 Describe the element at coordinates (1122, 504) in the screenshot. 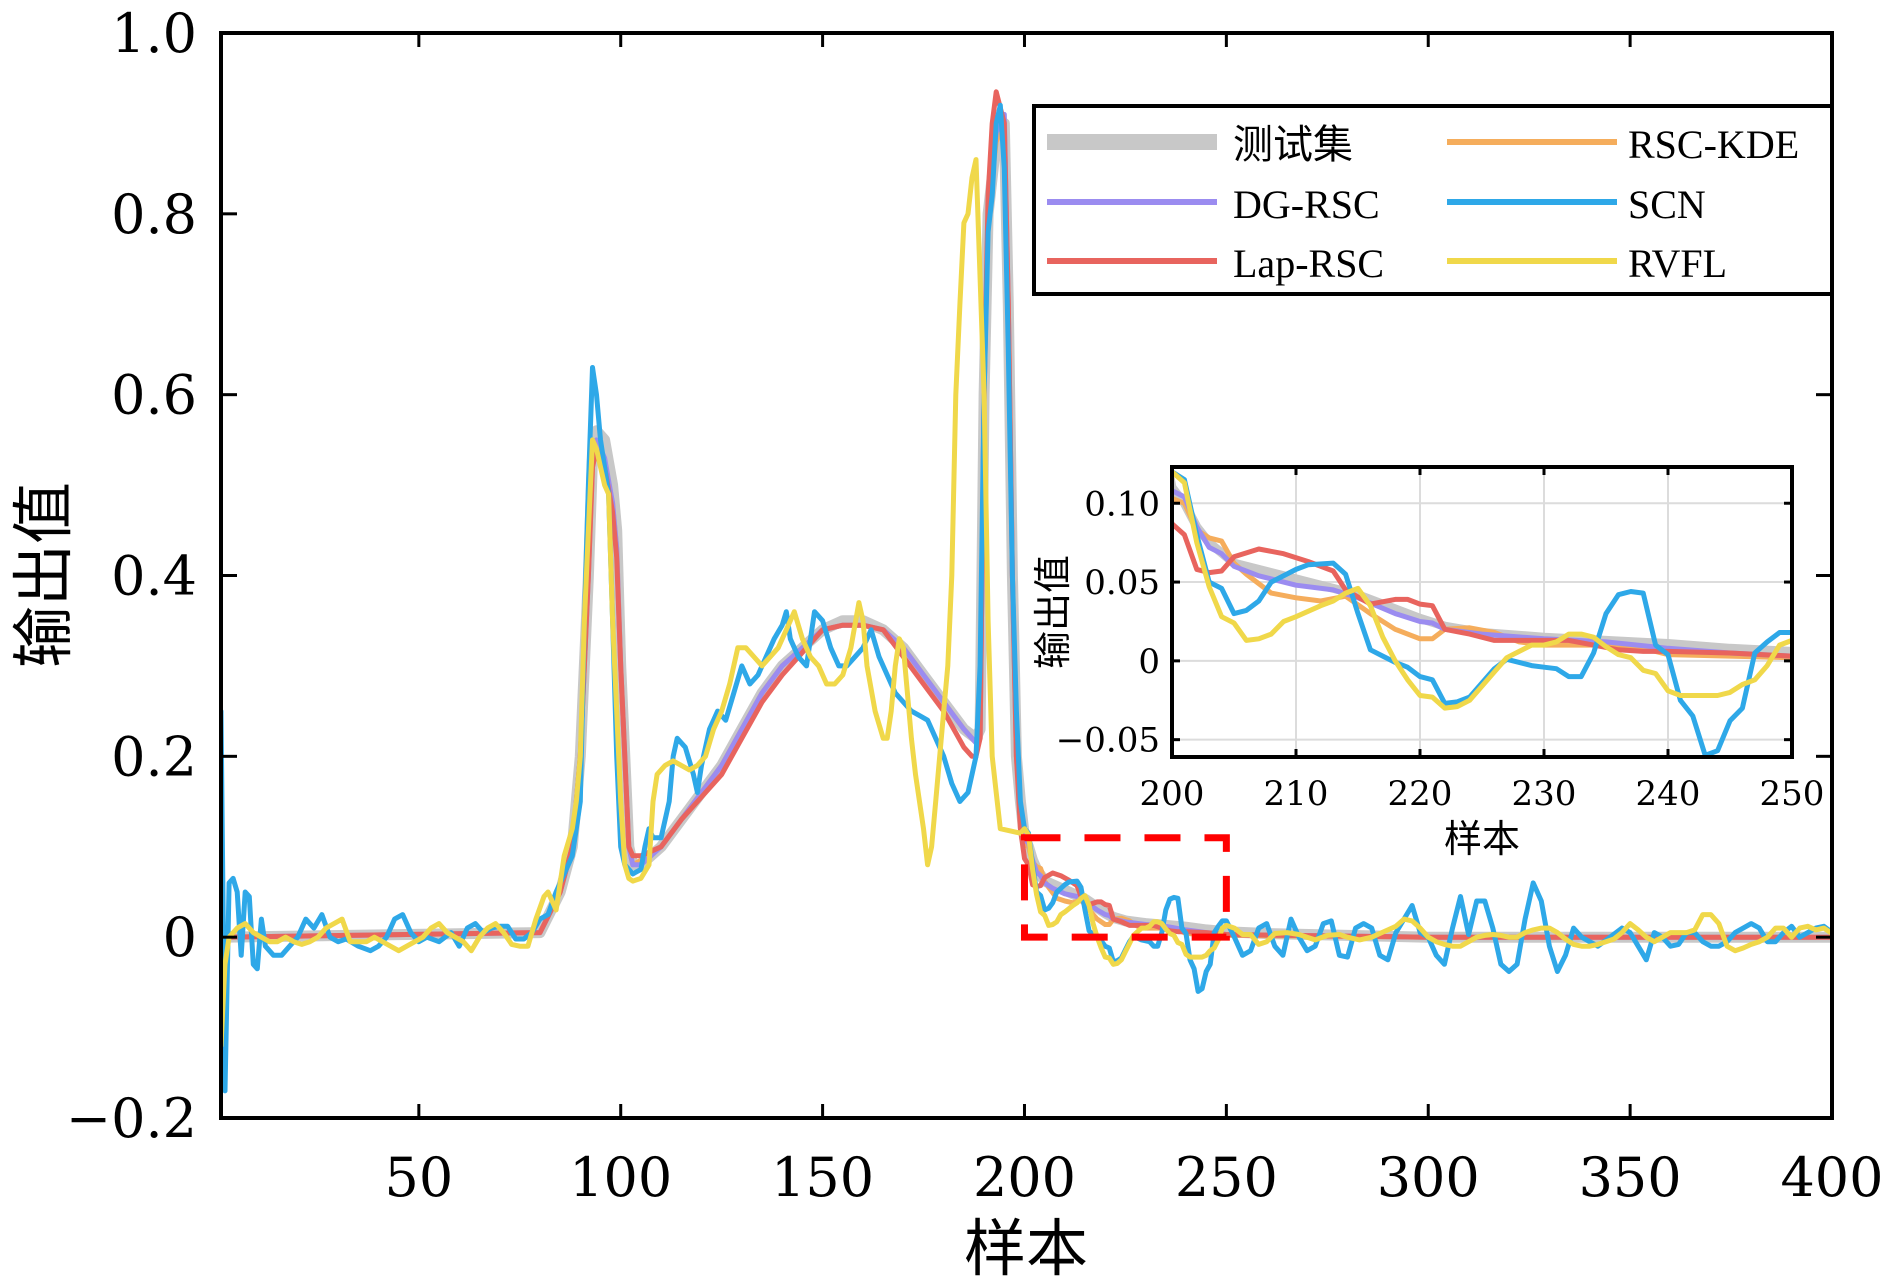

I see `inset-y-tick-label: 0.10` at that location.